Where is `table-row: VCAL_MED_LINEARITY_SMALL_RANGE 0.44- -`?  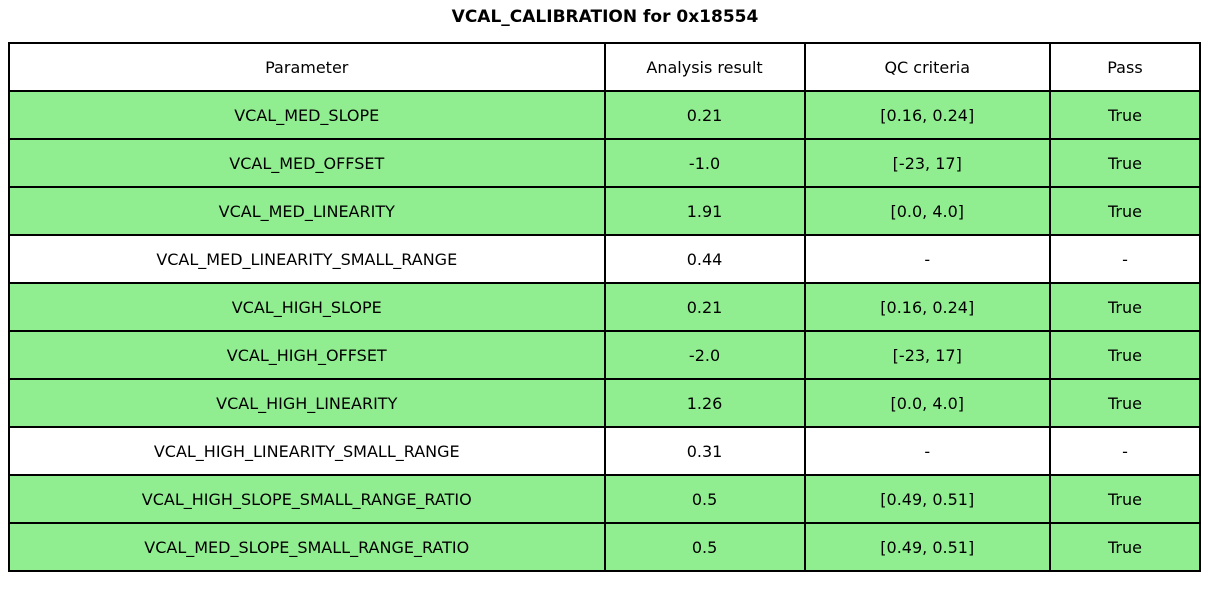
table-row: VCAL_MED_LINEARITY_SMALL_RANGE 0.44- - is located at coordinates (605, 259).